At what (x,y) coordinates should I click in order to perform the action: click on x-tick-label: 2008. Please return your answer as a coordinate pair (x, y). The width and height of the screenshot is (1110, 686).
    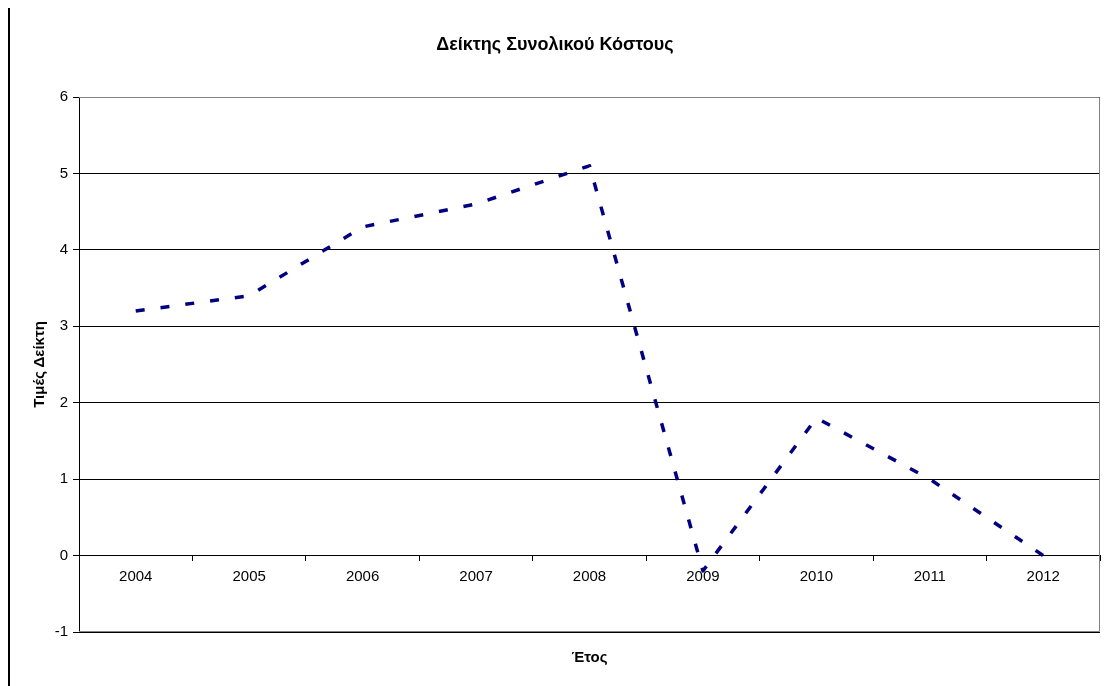
    Looking at the image, I should click on (589, 575).